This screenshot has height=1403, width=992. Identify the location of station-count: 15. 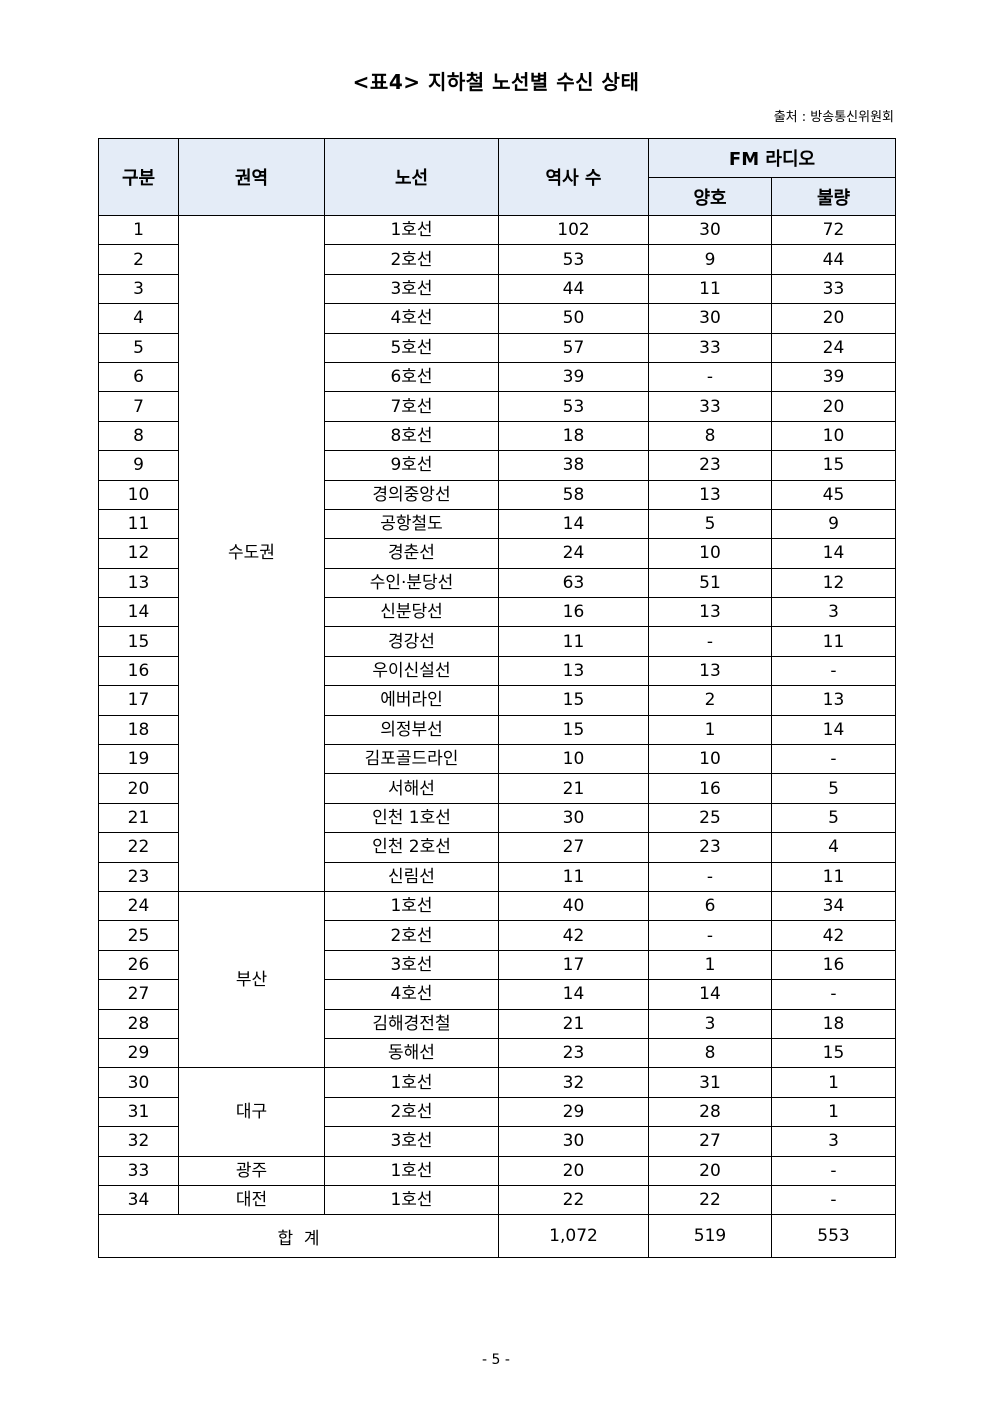
(573, 730).